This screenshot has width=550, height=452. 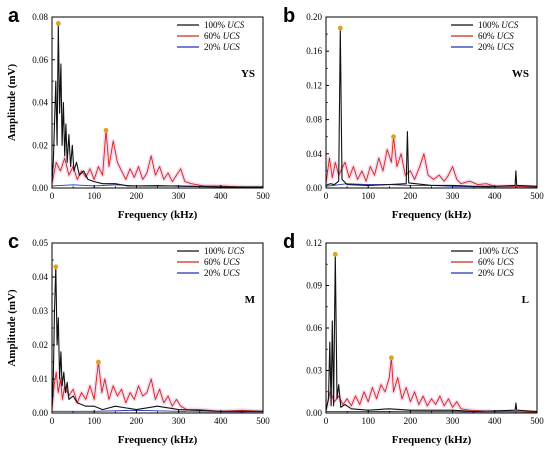 I want to click on sample-tag: M, so click(x=250, y=300).